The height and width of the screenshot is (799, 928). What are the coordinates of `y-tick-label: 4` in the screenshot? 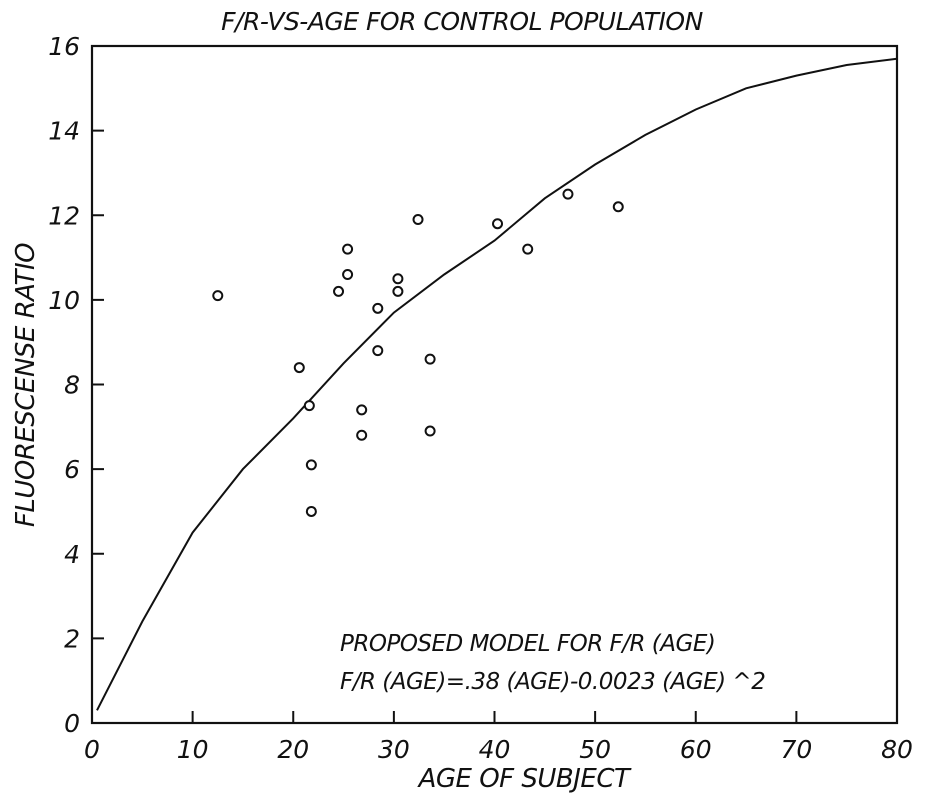 It's located at (72, 554).